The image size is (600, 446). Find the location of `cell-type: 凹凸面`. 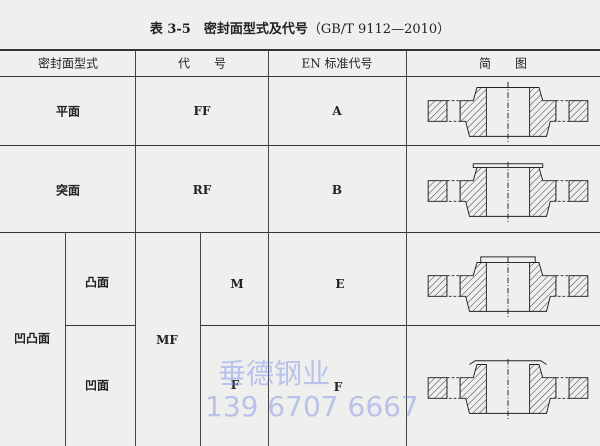

cell-type: 凹凸面 is located at coordinates (32, 338).